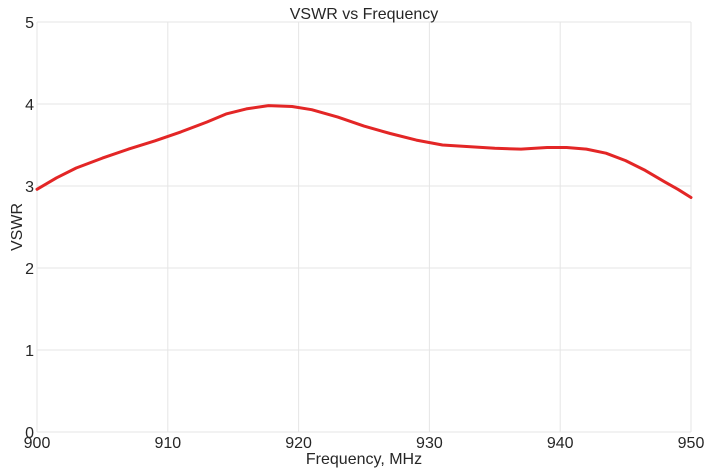 Image resolution: width=707 pixels, height=471 pixels. What do you see at coordinates (29, 351) in the screenshot?
I see `y-tick-label: 1` at bounding box center [29, 351].